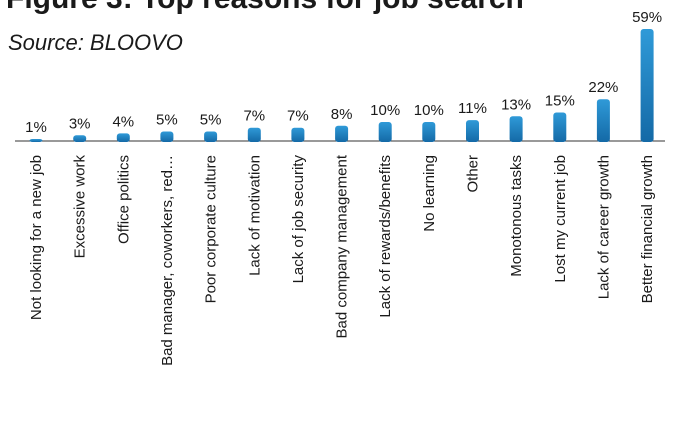  Describe the element at coordinates (342, 114) in the screenshot. I see `bar-value-label: 8%` at that location.